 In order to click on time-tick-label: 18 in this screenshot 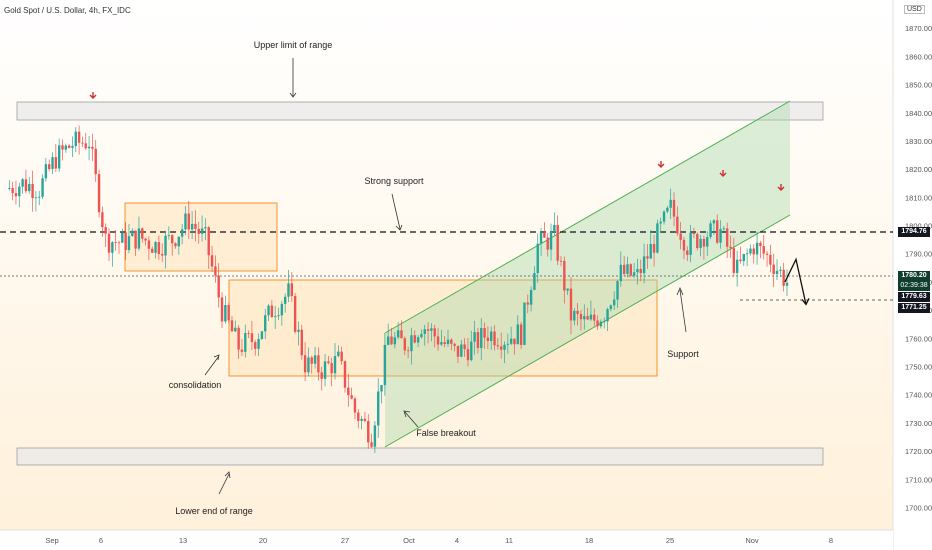, I will do `click(589, 540)`.